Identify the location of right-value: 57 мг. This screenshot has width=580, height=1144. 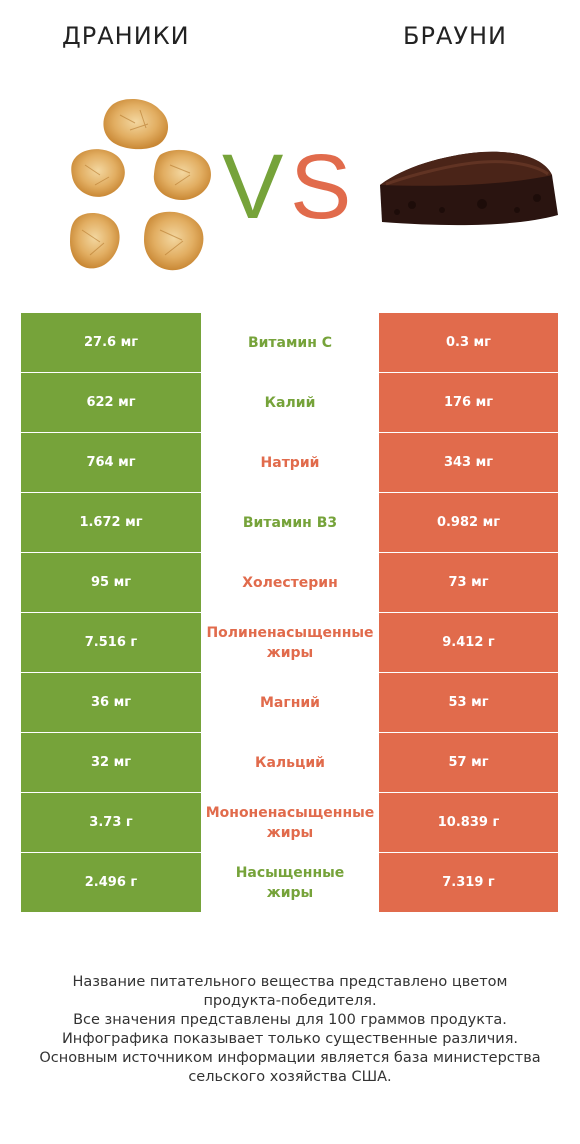
(468, 763).